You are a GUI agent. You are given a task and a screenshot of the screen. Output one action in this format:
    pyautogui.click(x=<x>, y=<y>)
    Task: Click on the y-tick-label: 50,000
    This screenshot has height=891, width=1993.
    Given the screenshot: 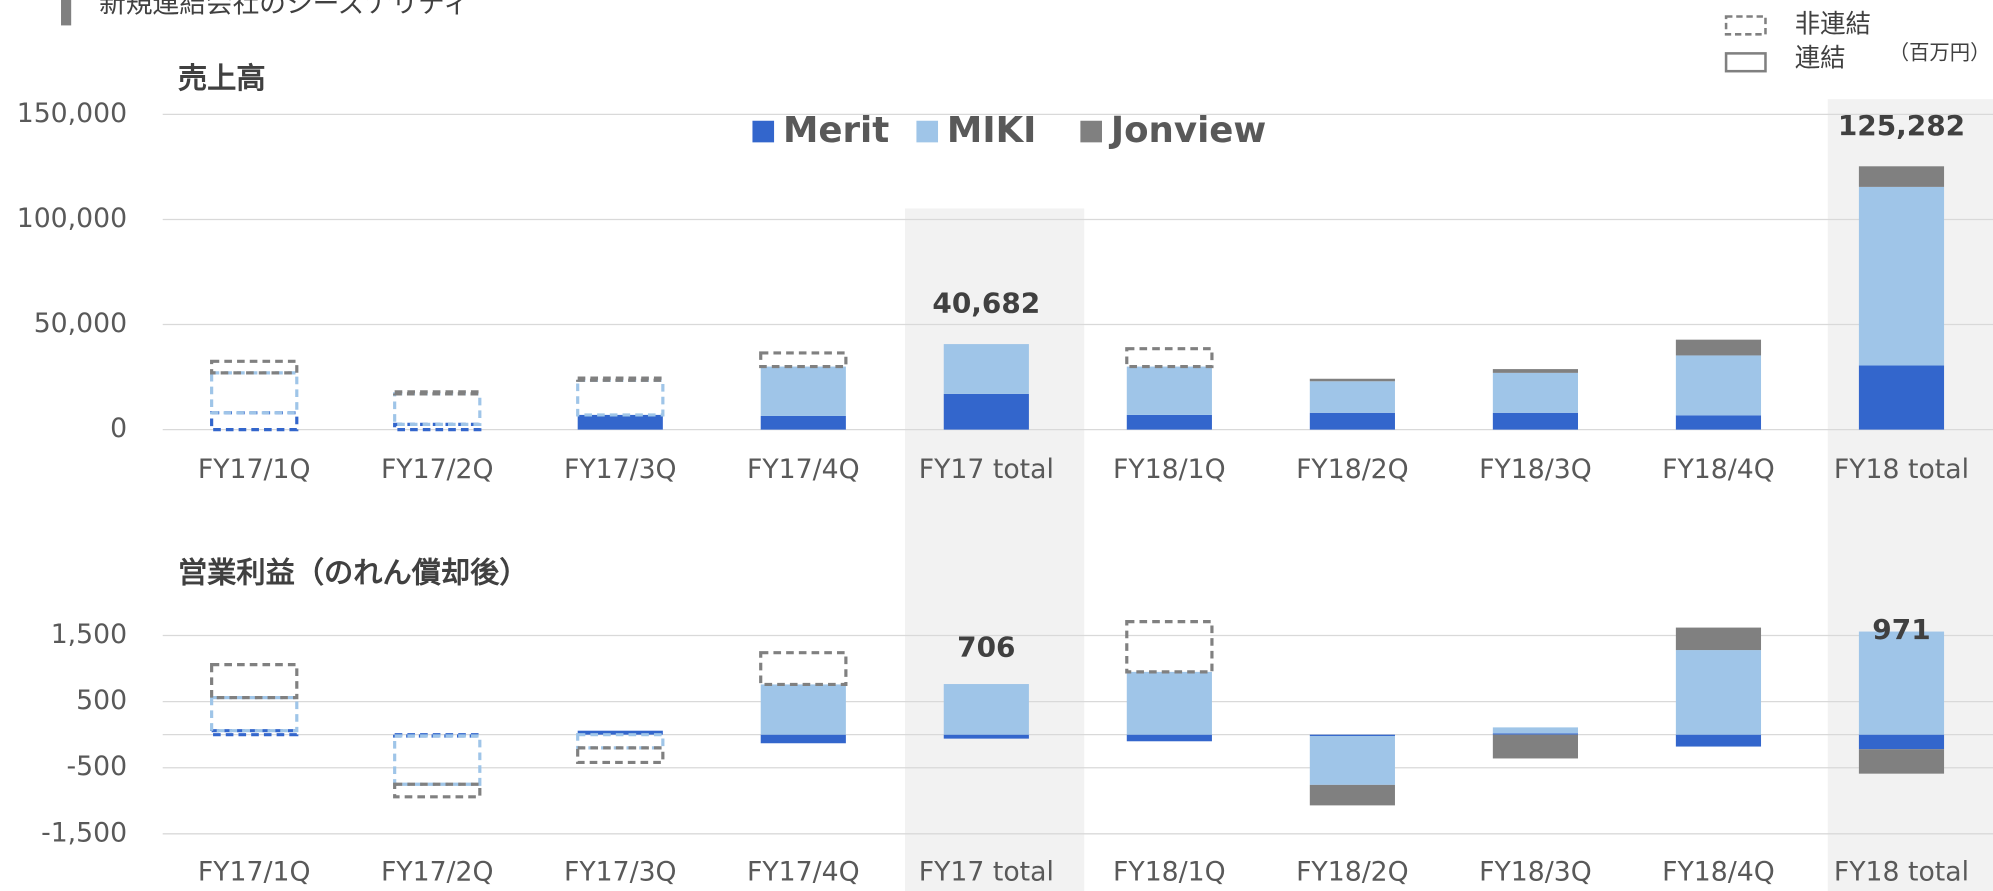 What is the action you would take?
    pyautogui.click(x=80, y=323)
    